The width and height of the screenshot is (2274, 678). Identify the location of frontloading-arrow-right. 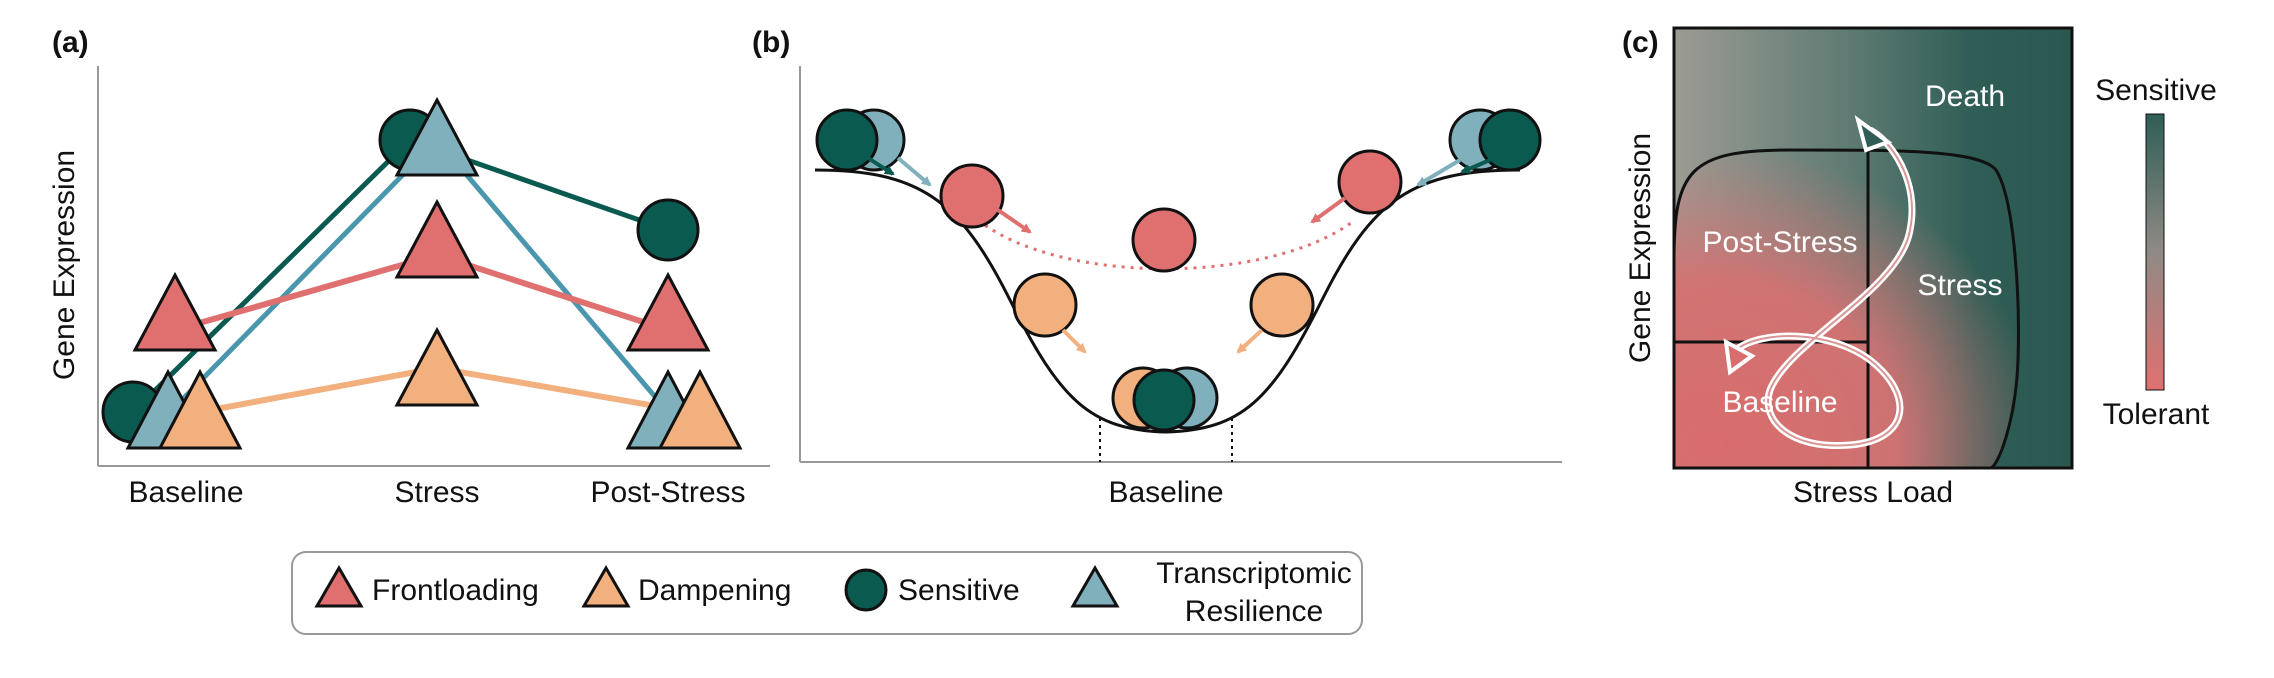
(1328, 210).